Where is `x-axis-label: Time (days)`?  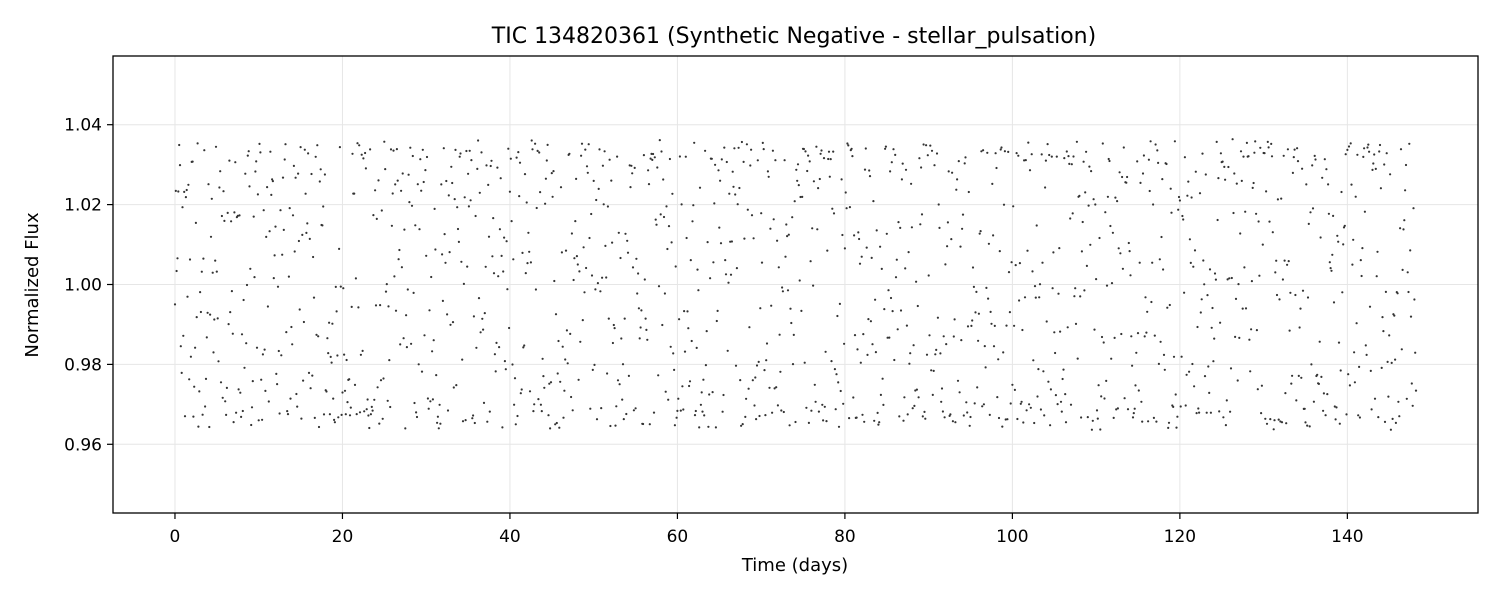
x-axis-label: Time (days) is located at coordinates (794, 565).